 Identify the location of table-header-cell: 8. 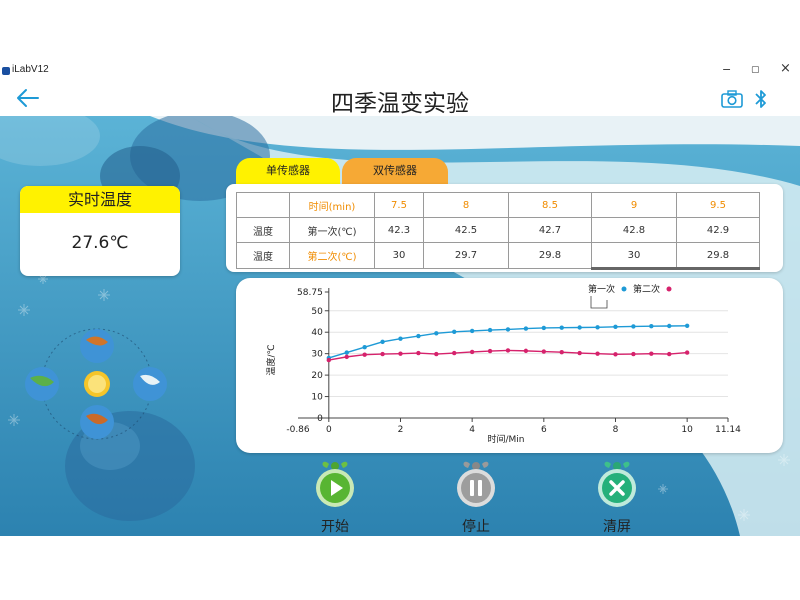
(466, 205).